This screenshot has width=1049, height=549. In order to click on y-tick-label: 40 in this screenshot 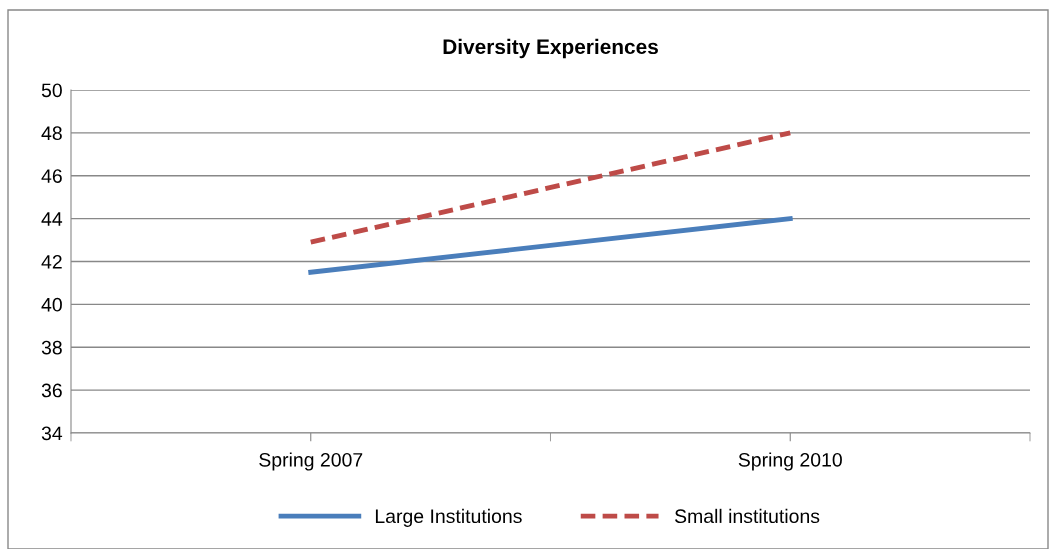, I will do `click(51, 304)`.